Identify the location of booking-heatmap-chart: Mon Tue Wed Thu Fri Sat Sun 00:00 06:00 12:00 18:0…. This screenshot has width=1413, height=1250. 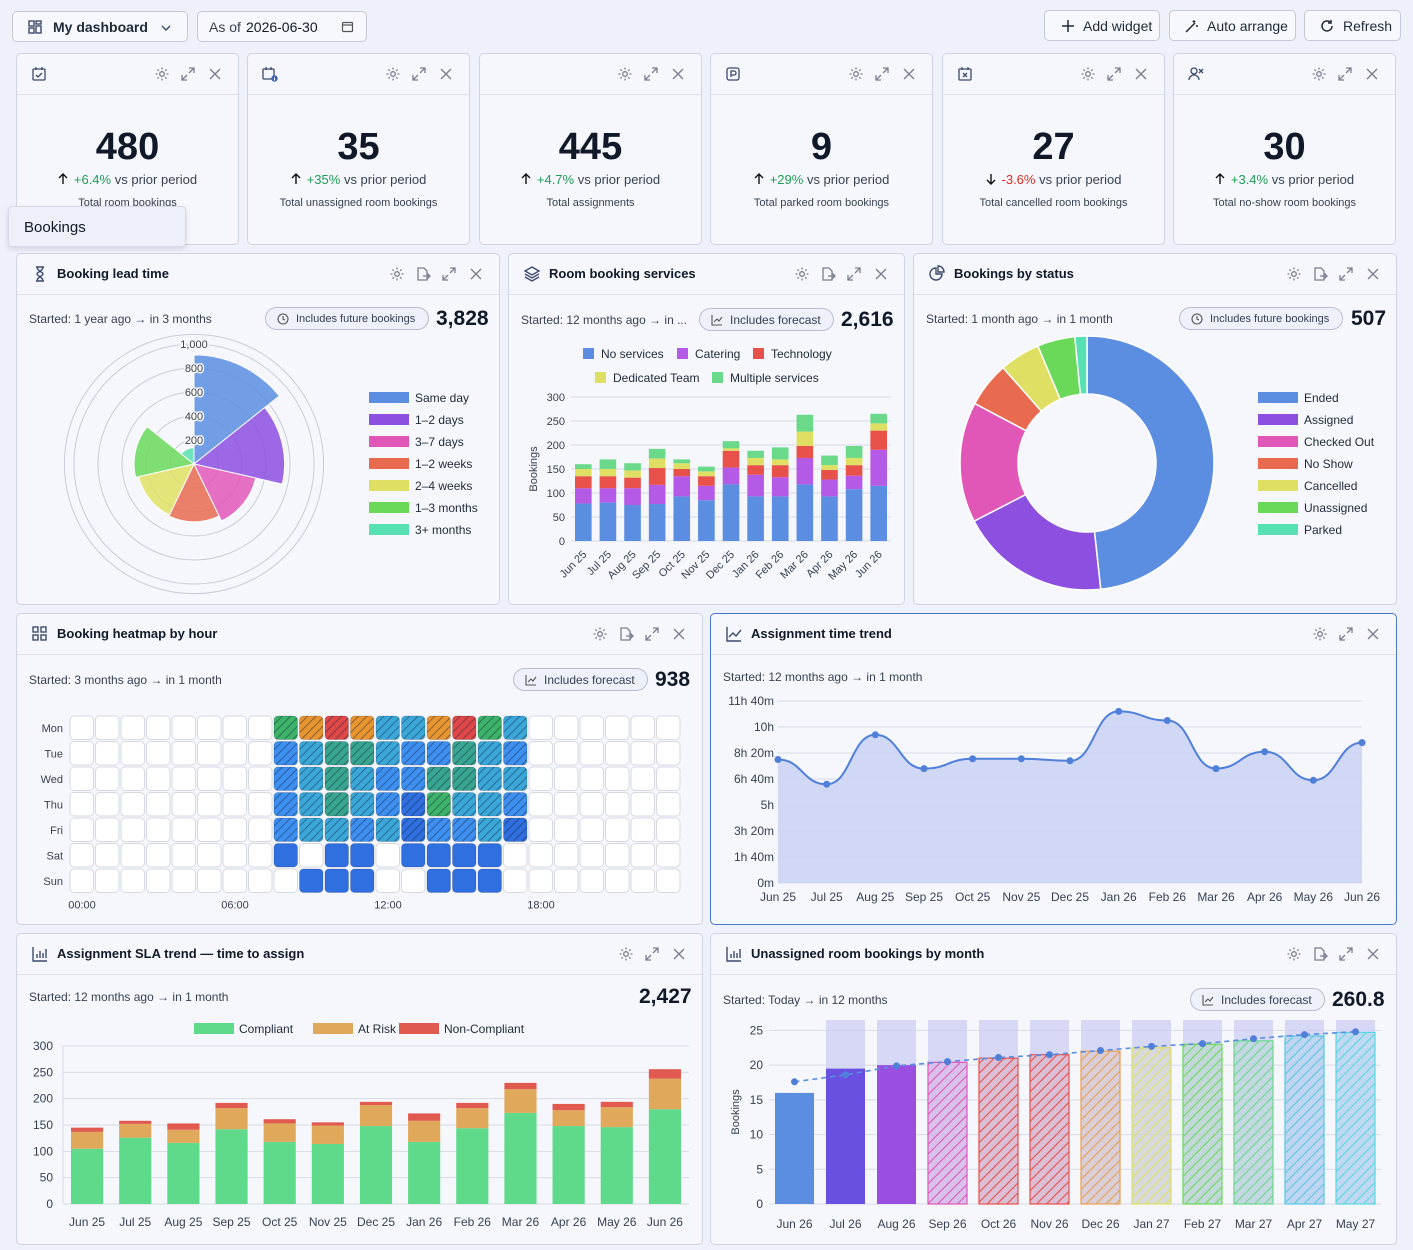
(361, 813).